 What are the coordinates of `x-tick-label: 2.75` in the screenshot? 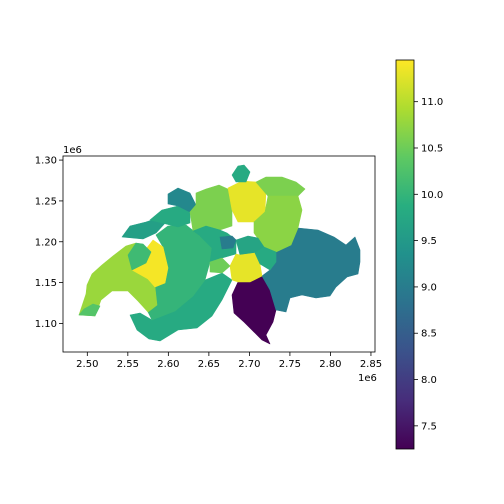 It's located at (290, 364).